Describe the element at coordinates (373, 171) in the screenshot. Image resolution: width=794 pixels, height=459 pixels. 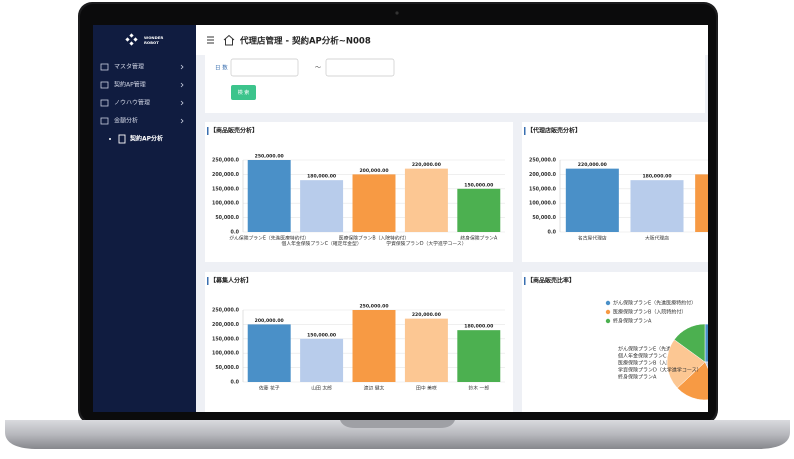
I see `value-label: 200,000.00` at that location.